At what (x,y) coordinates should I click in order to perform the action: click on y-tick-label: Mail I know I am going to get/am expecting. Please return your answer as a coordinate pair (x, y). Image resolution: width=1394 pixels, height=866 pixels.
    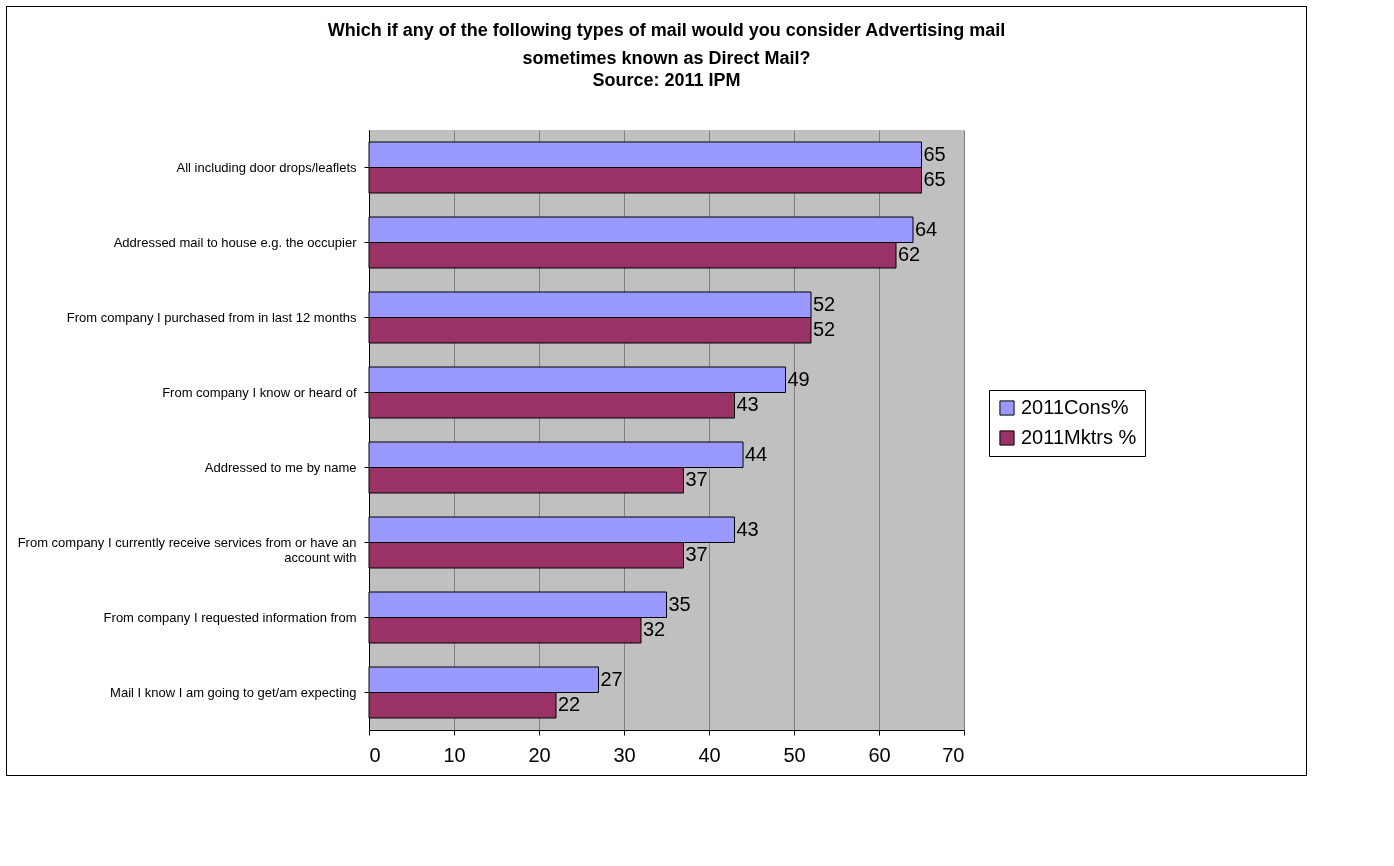
    Looking at the image, I should click on (233, 692).